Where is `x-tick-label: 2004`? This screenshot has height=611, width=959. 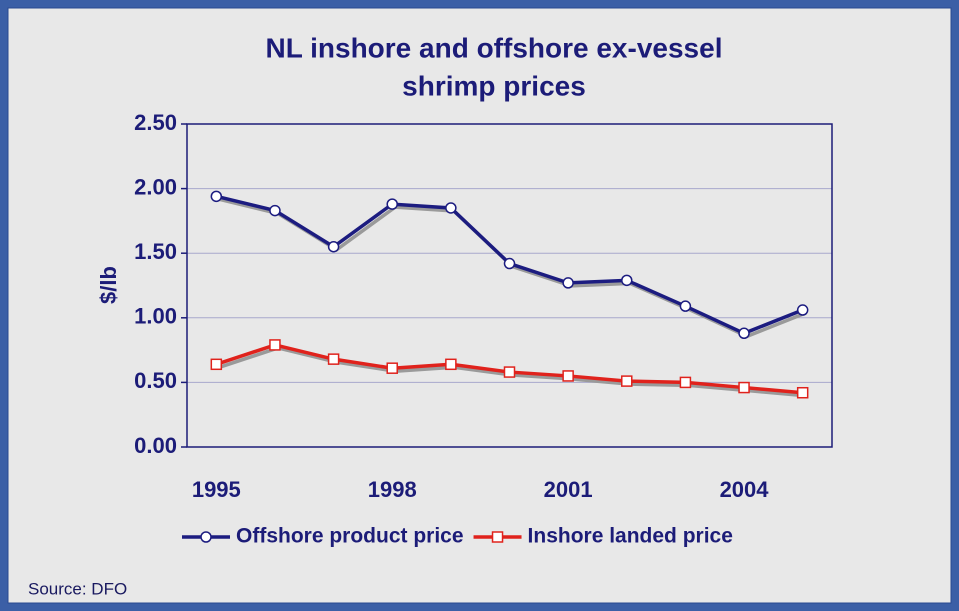 x-tick-label: 2004 is located at coordinates (745, 489).